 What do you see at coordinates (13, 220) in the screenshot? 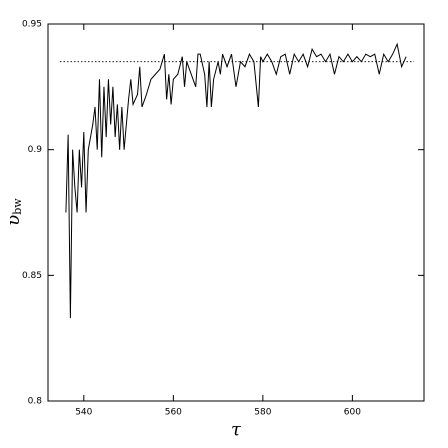
I see `y-label-main: υ` at bounding box center [13, 220].